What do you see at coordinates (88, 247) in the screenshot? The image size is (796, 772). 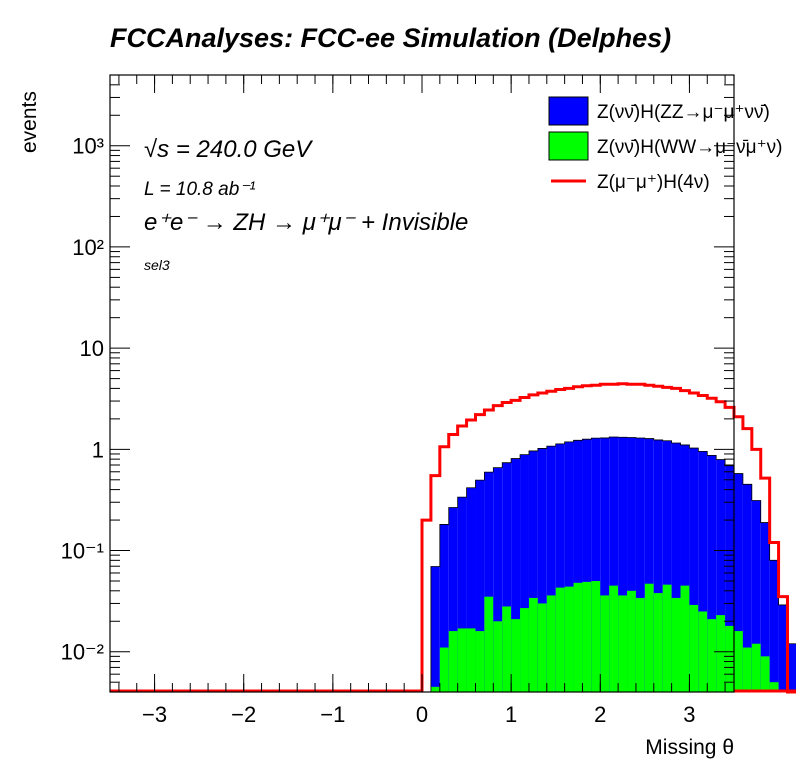 I see `y-tick-label: 10²` at bounding box center [88, 247].